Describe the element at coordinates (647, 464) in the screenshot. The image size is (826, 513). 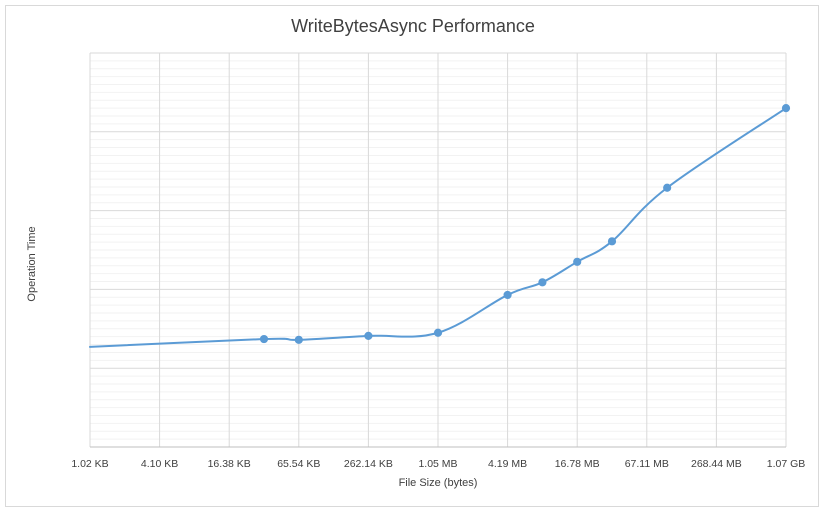
I see `x-tick-label: 67.11 MB` at that location.